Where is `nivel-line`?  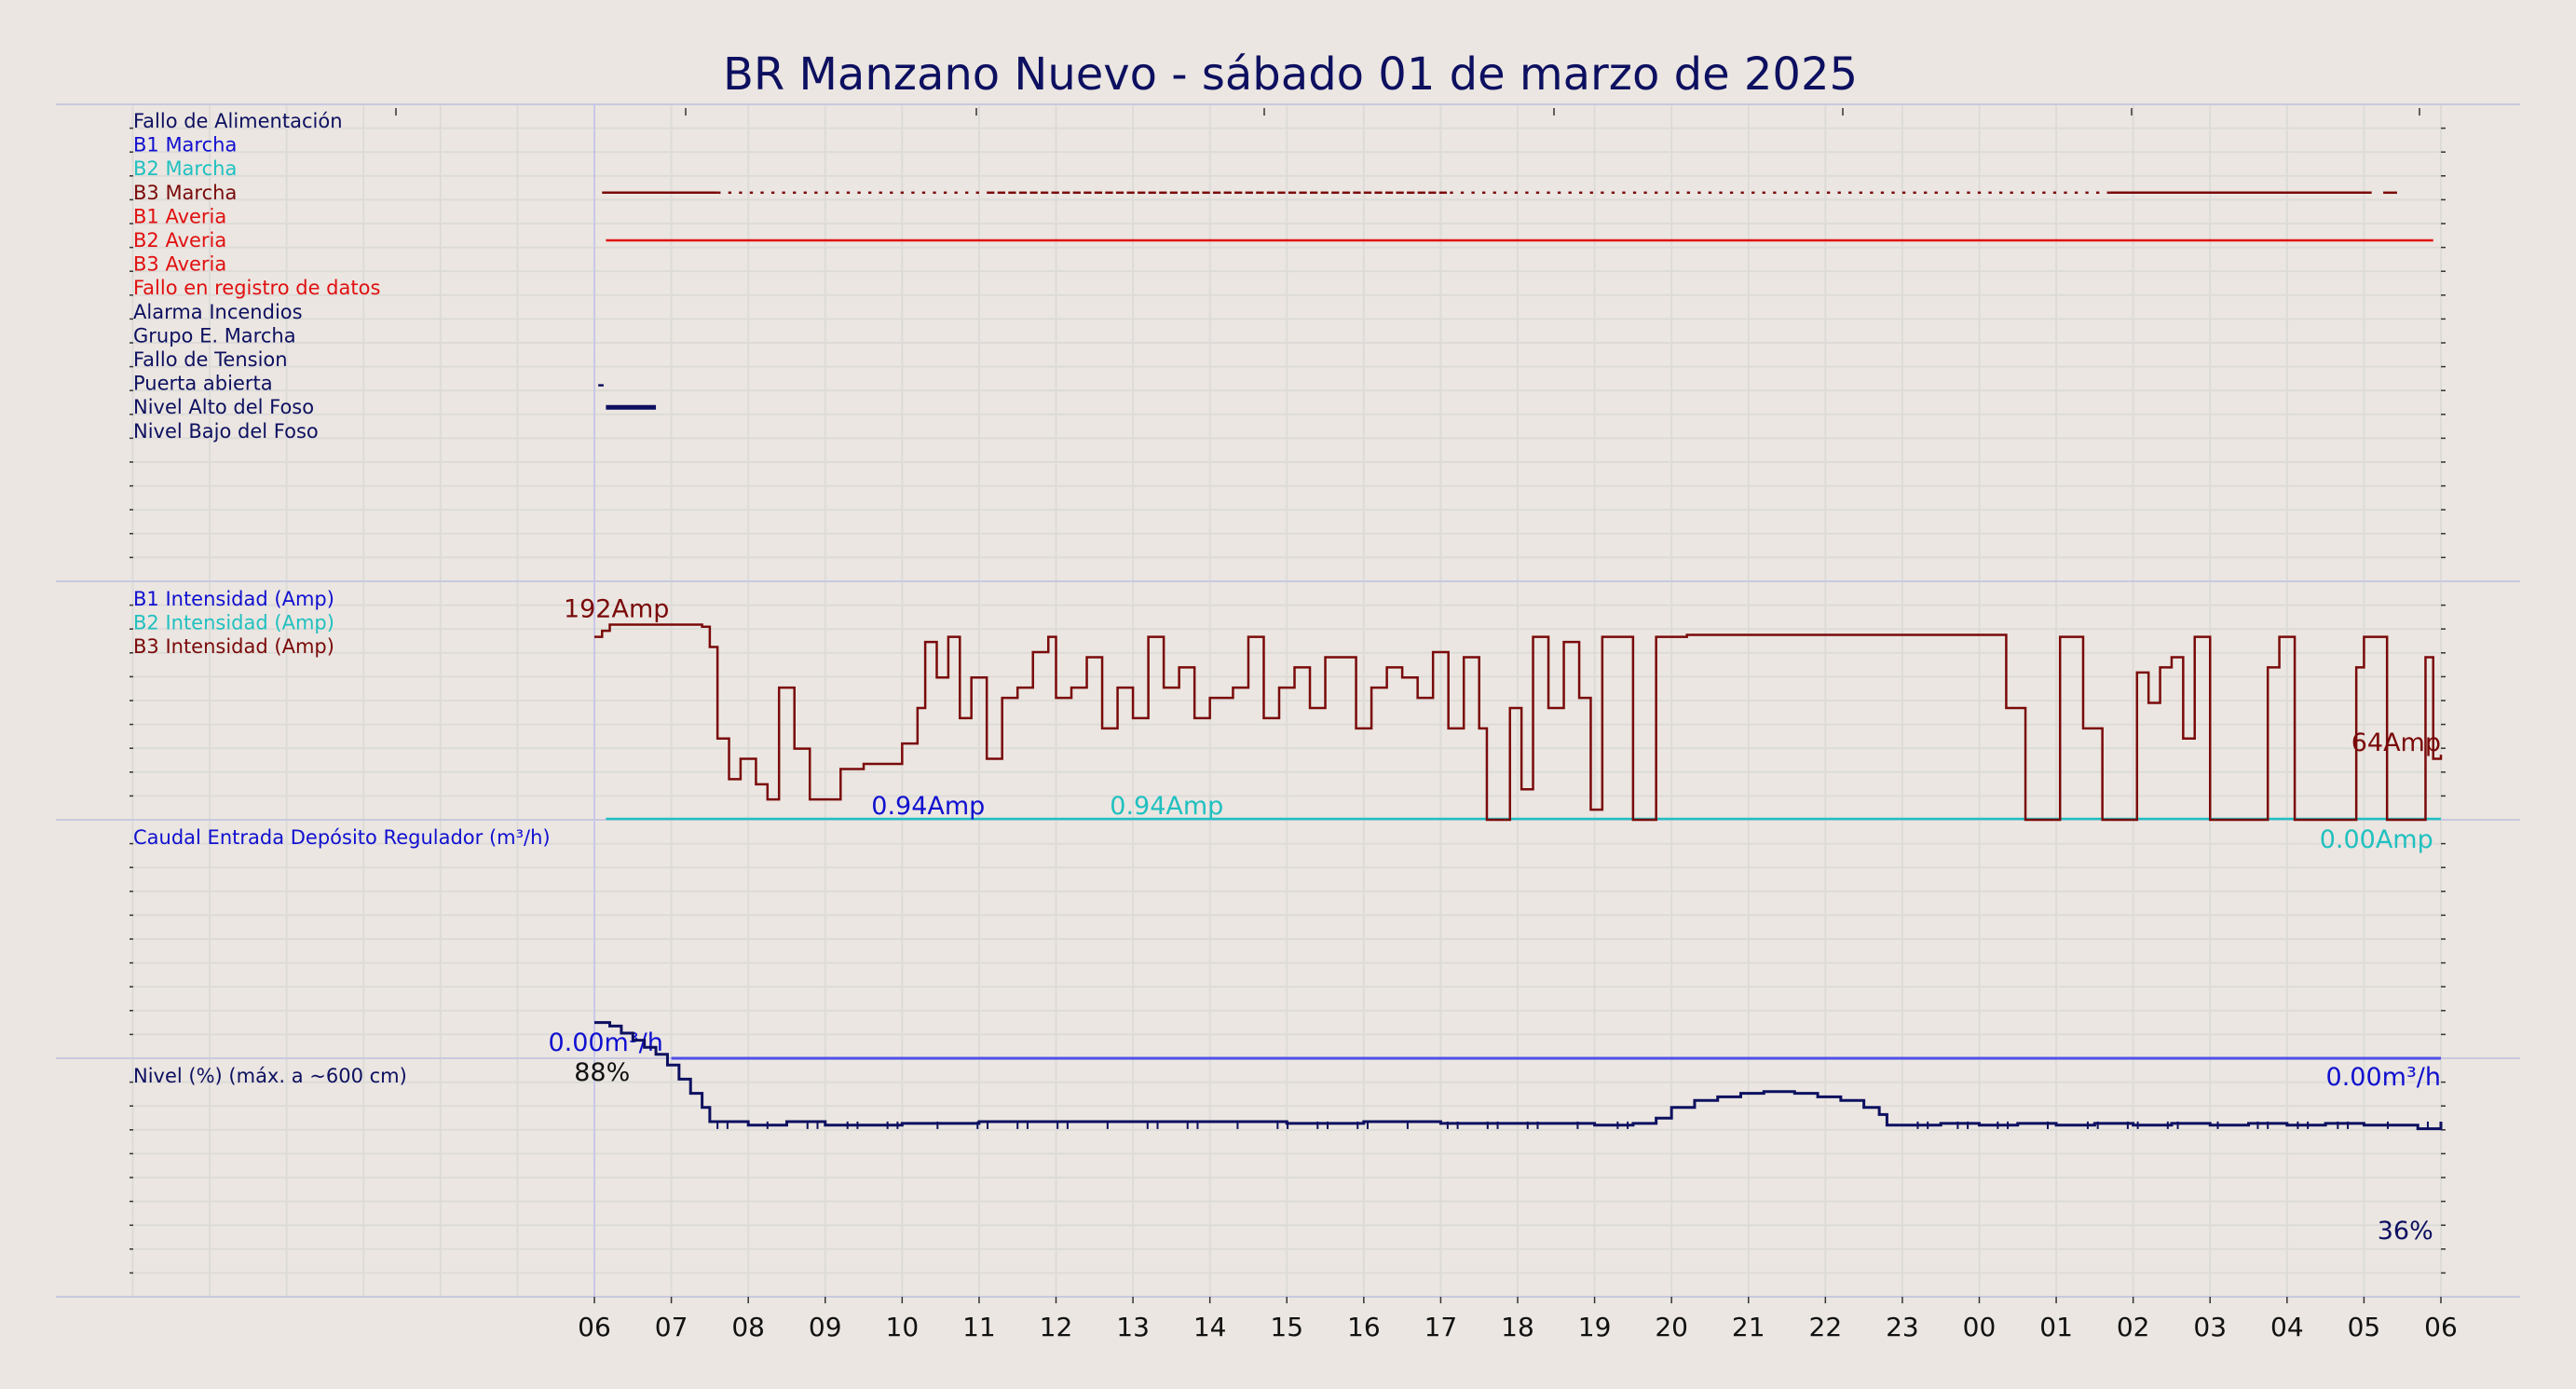
nivel-line is located at coordinates (1518, 1076).